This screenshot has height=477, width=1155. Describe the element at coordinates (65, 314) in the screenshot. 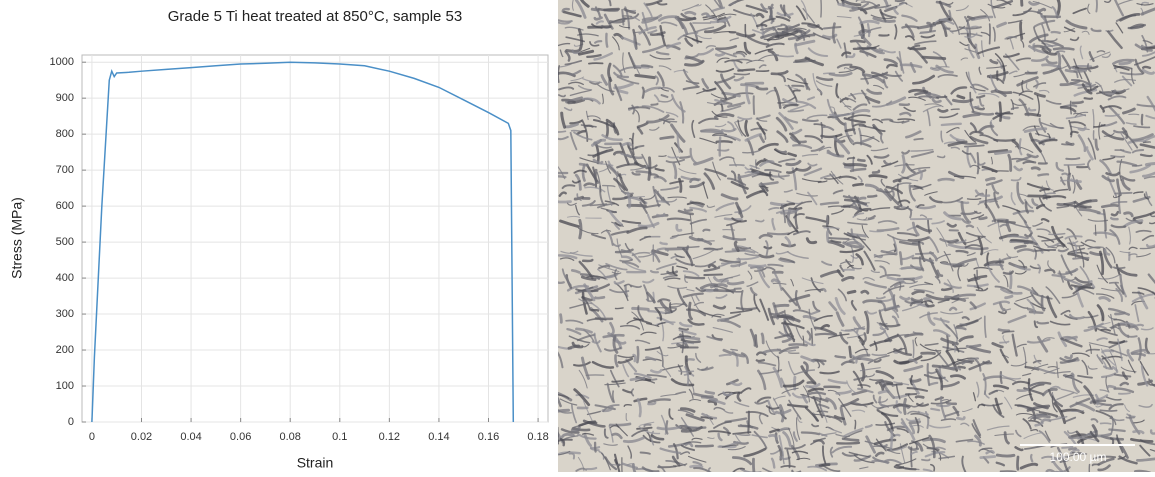

I see `y-tick-label: 300` at that location.